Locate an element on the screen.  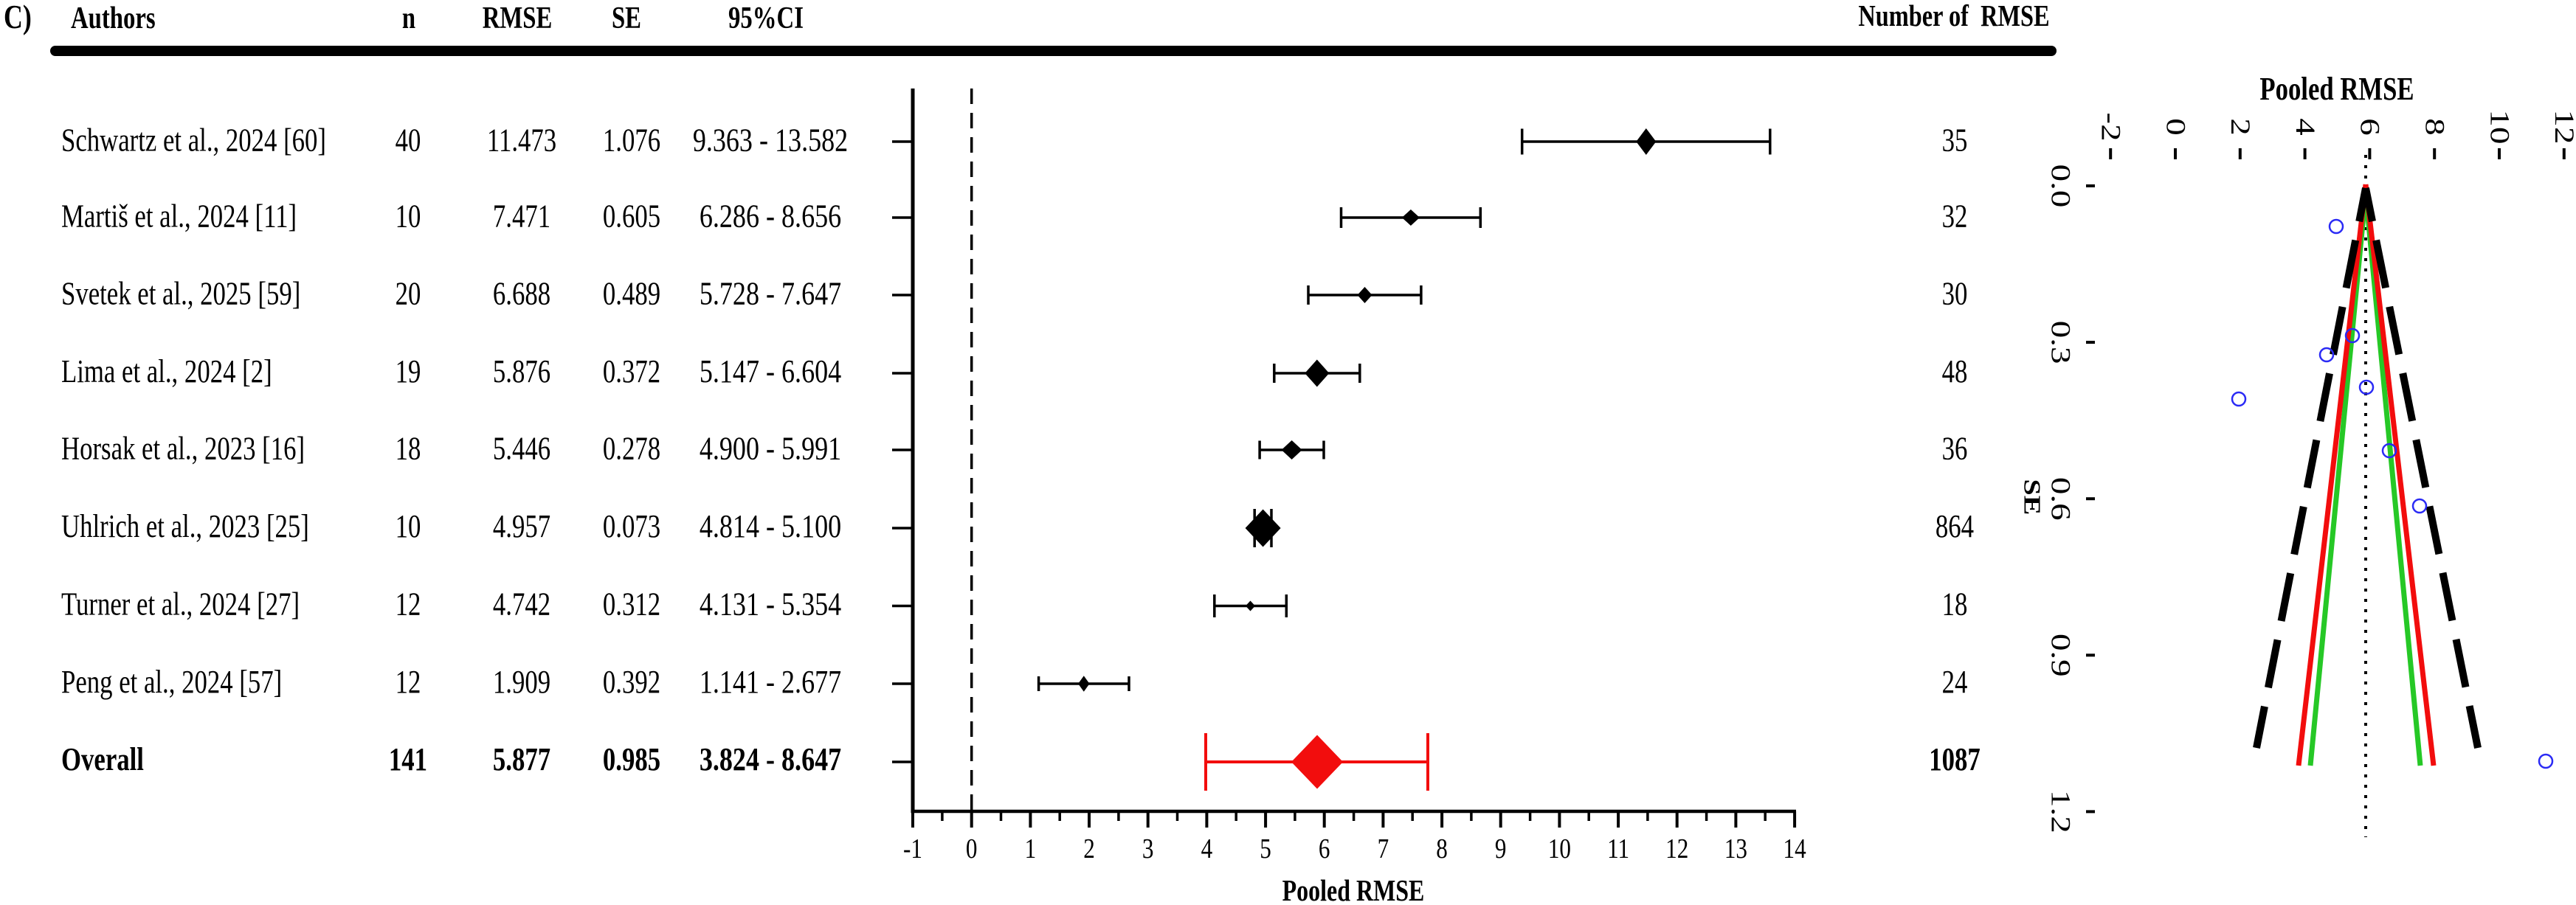
svg-text: 20 is located at coordinates (408, 294).